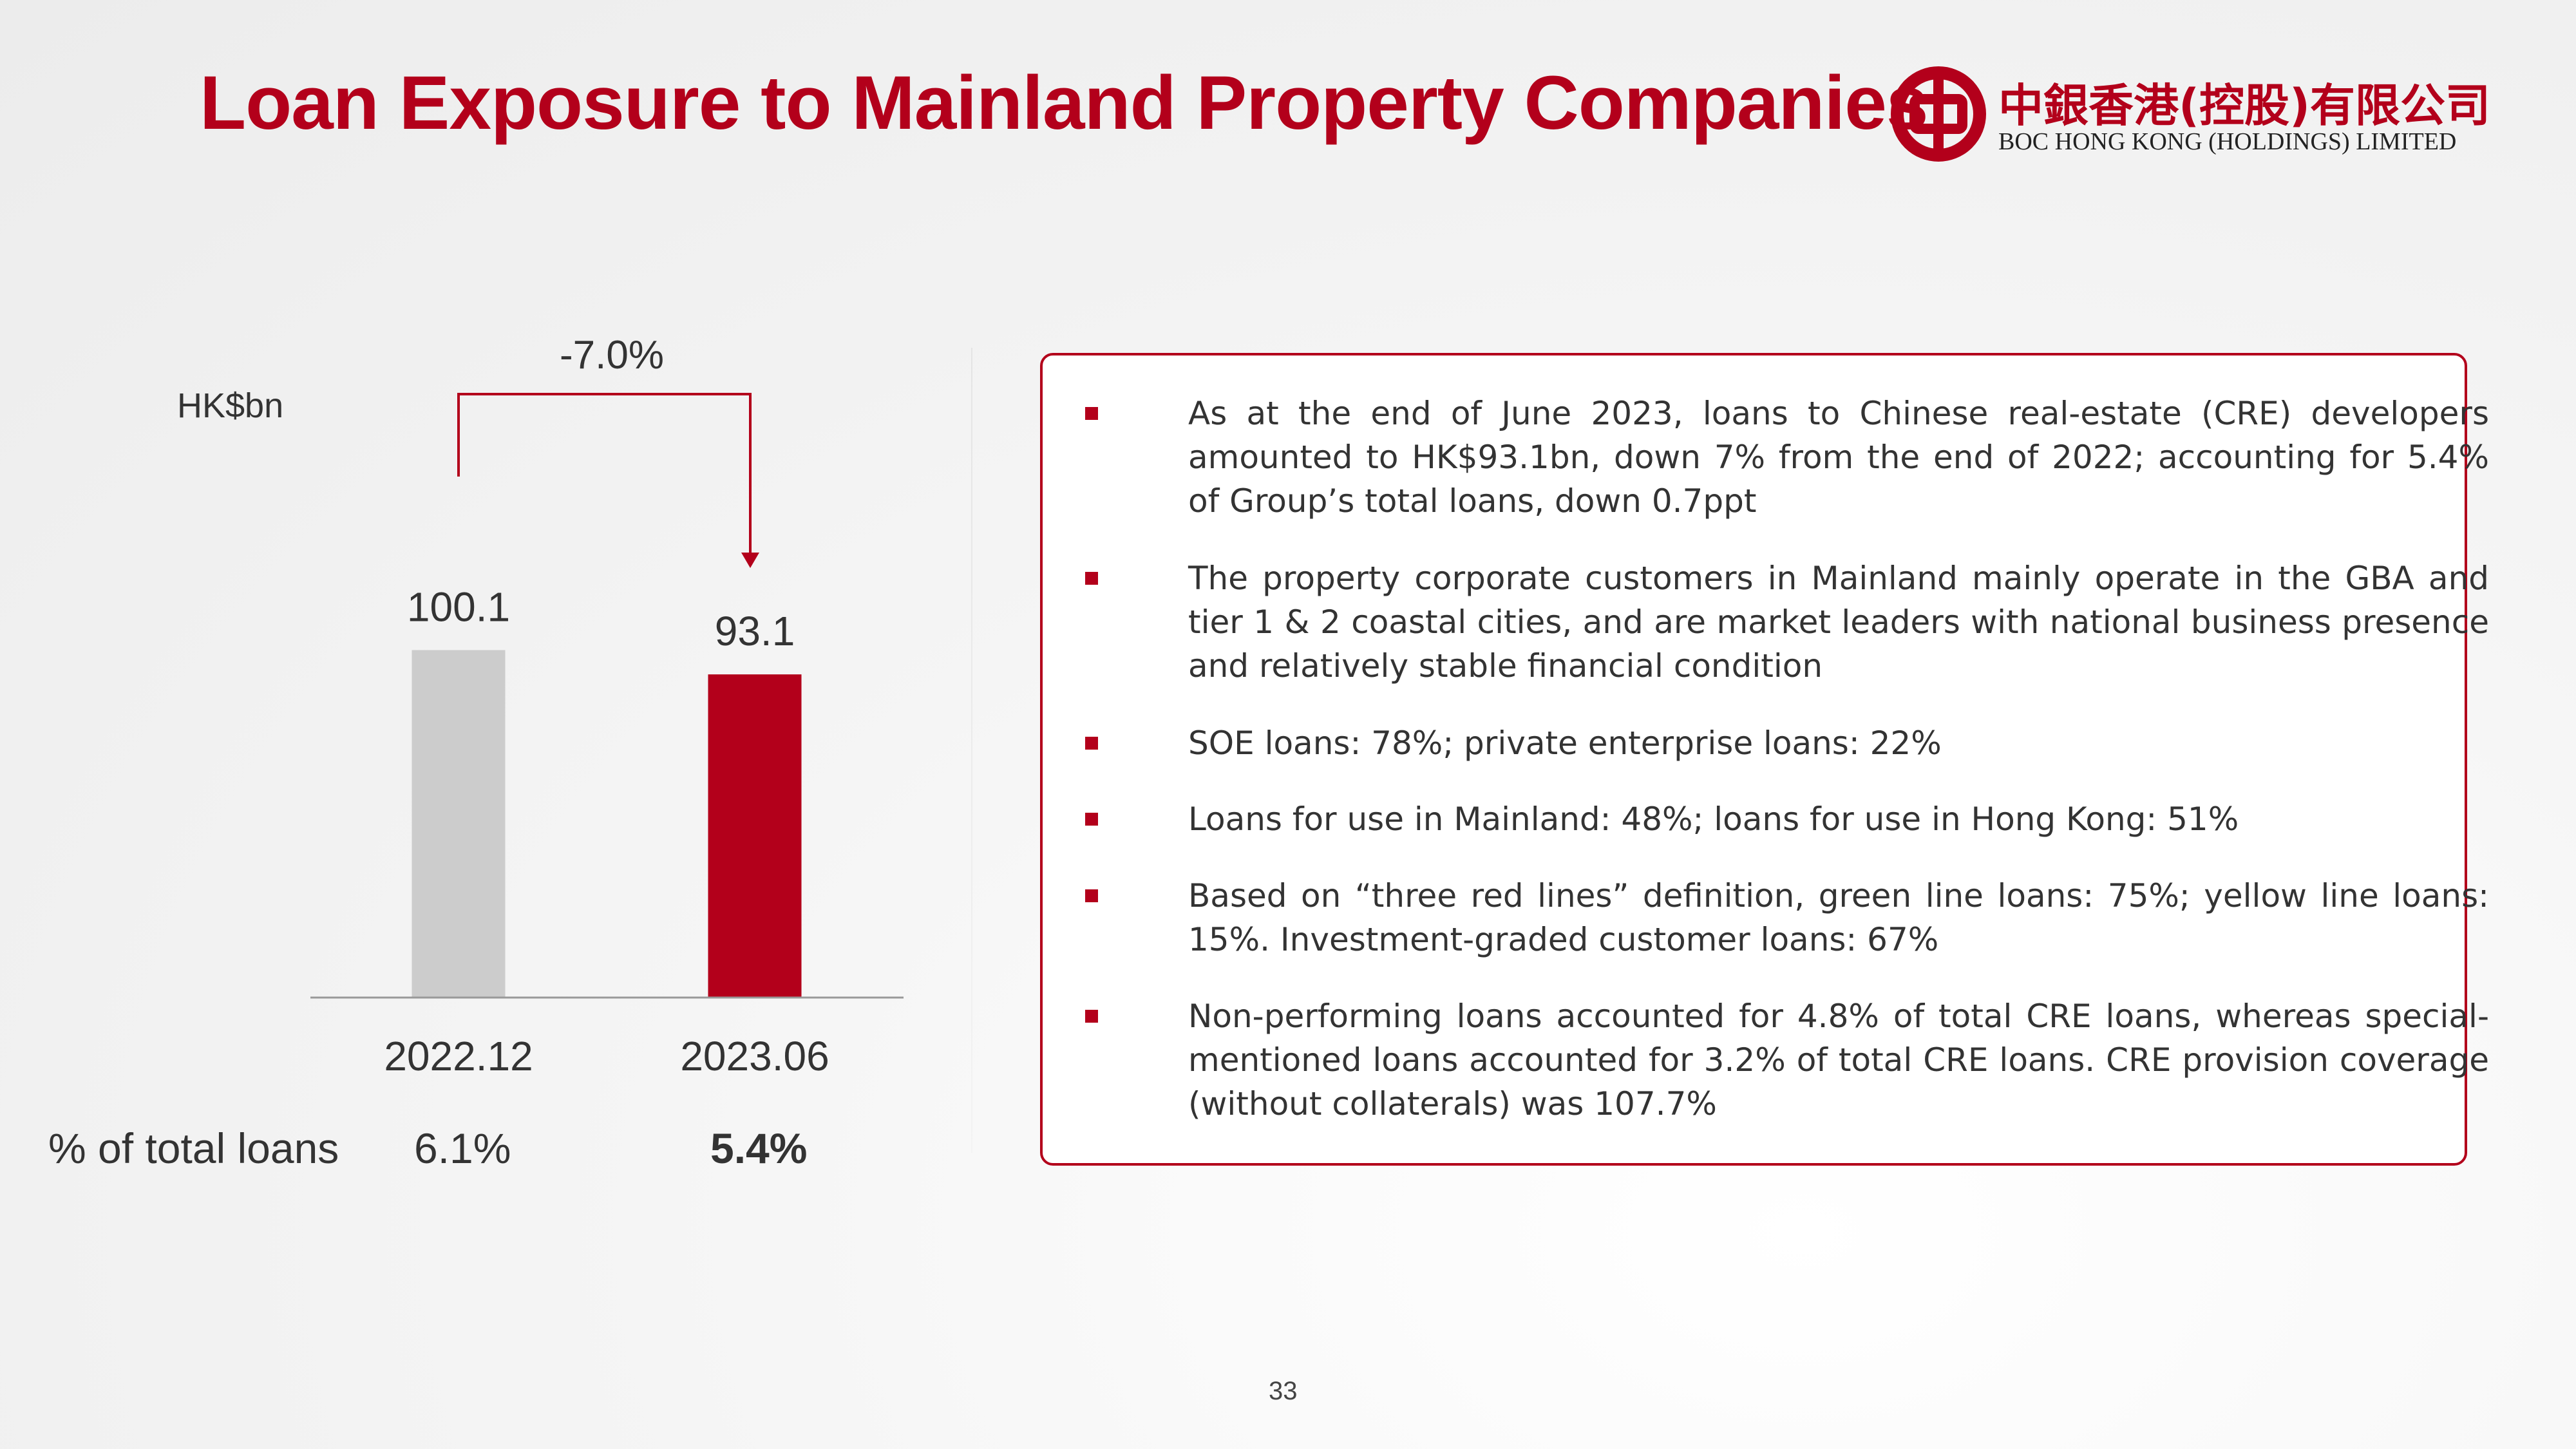 The height and width of the screenshot is (1449, 2576). I want to click on x-tick-label: 2023.06, so click(754, 1056).